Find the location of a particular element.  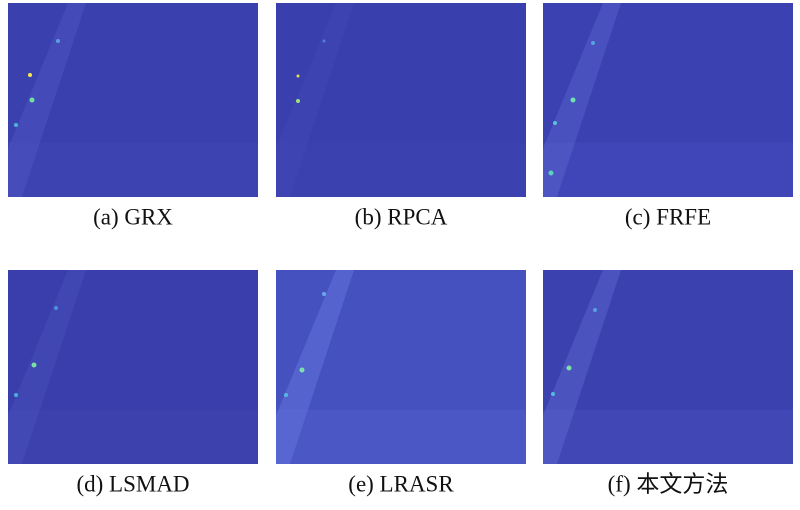

caption: (d) LSMAD is located at coordinates (132, 483).